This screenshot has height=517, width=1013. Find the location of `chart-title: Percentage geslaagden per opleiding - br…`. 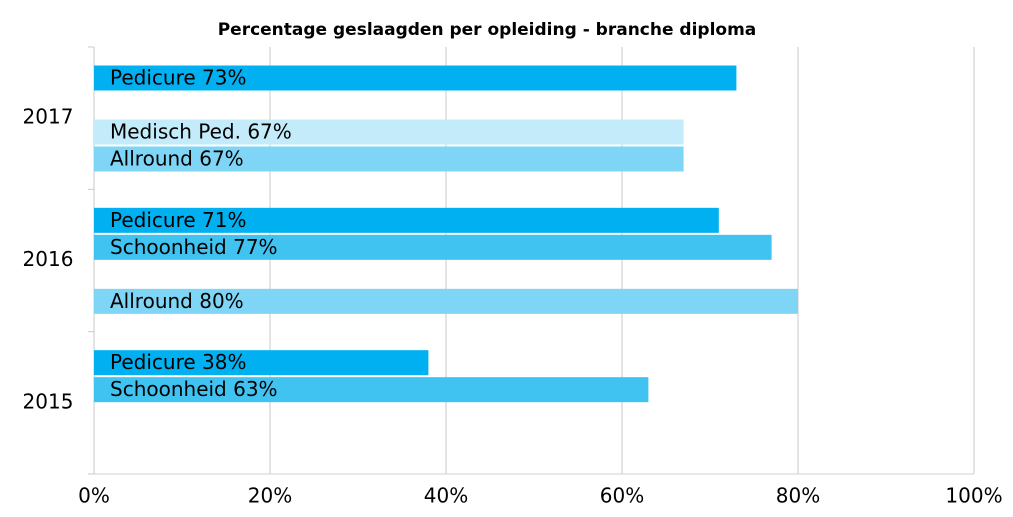

chart-title: Percentage geslaagden per opleiding - br… is located at coordinates (487, 30).